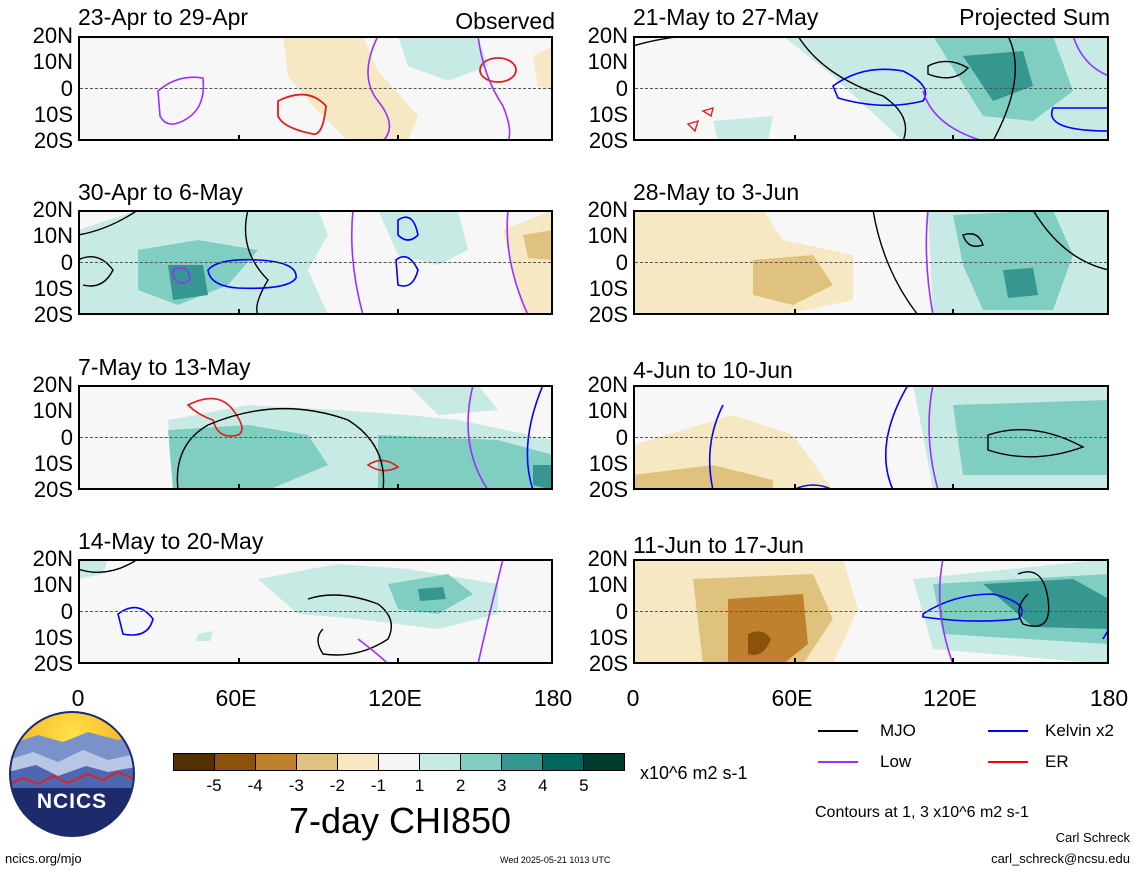 This screenshot has height=872, width=1135. What do you see at coordinates (726, 17) in the screenshot?
I see `panel-title-proj-1: 21-May to 27-May` at bounding box center [726, 17].